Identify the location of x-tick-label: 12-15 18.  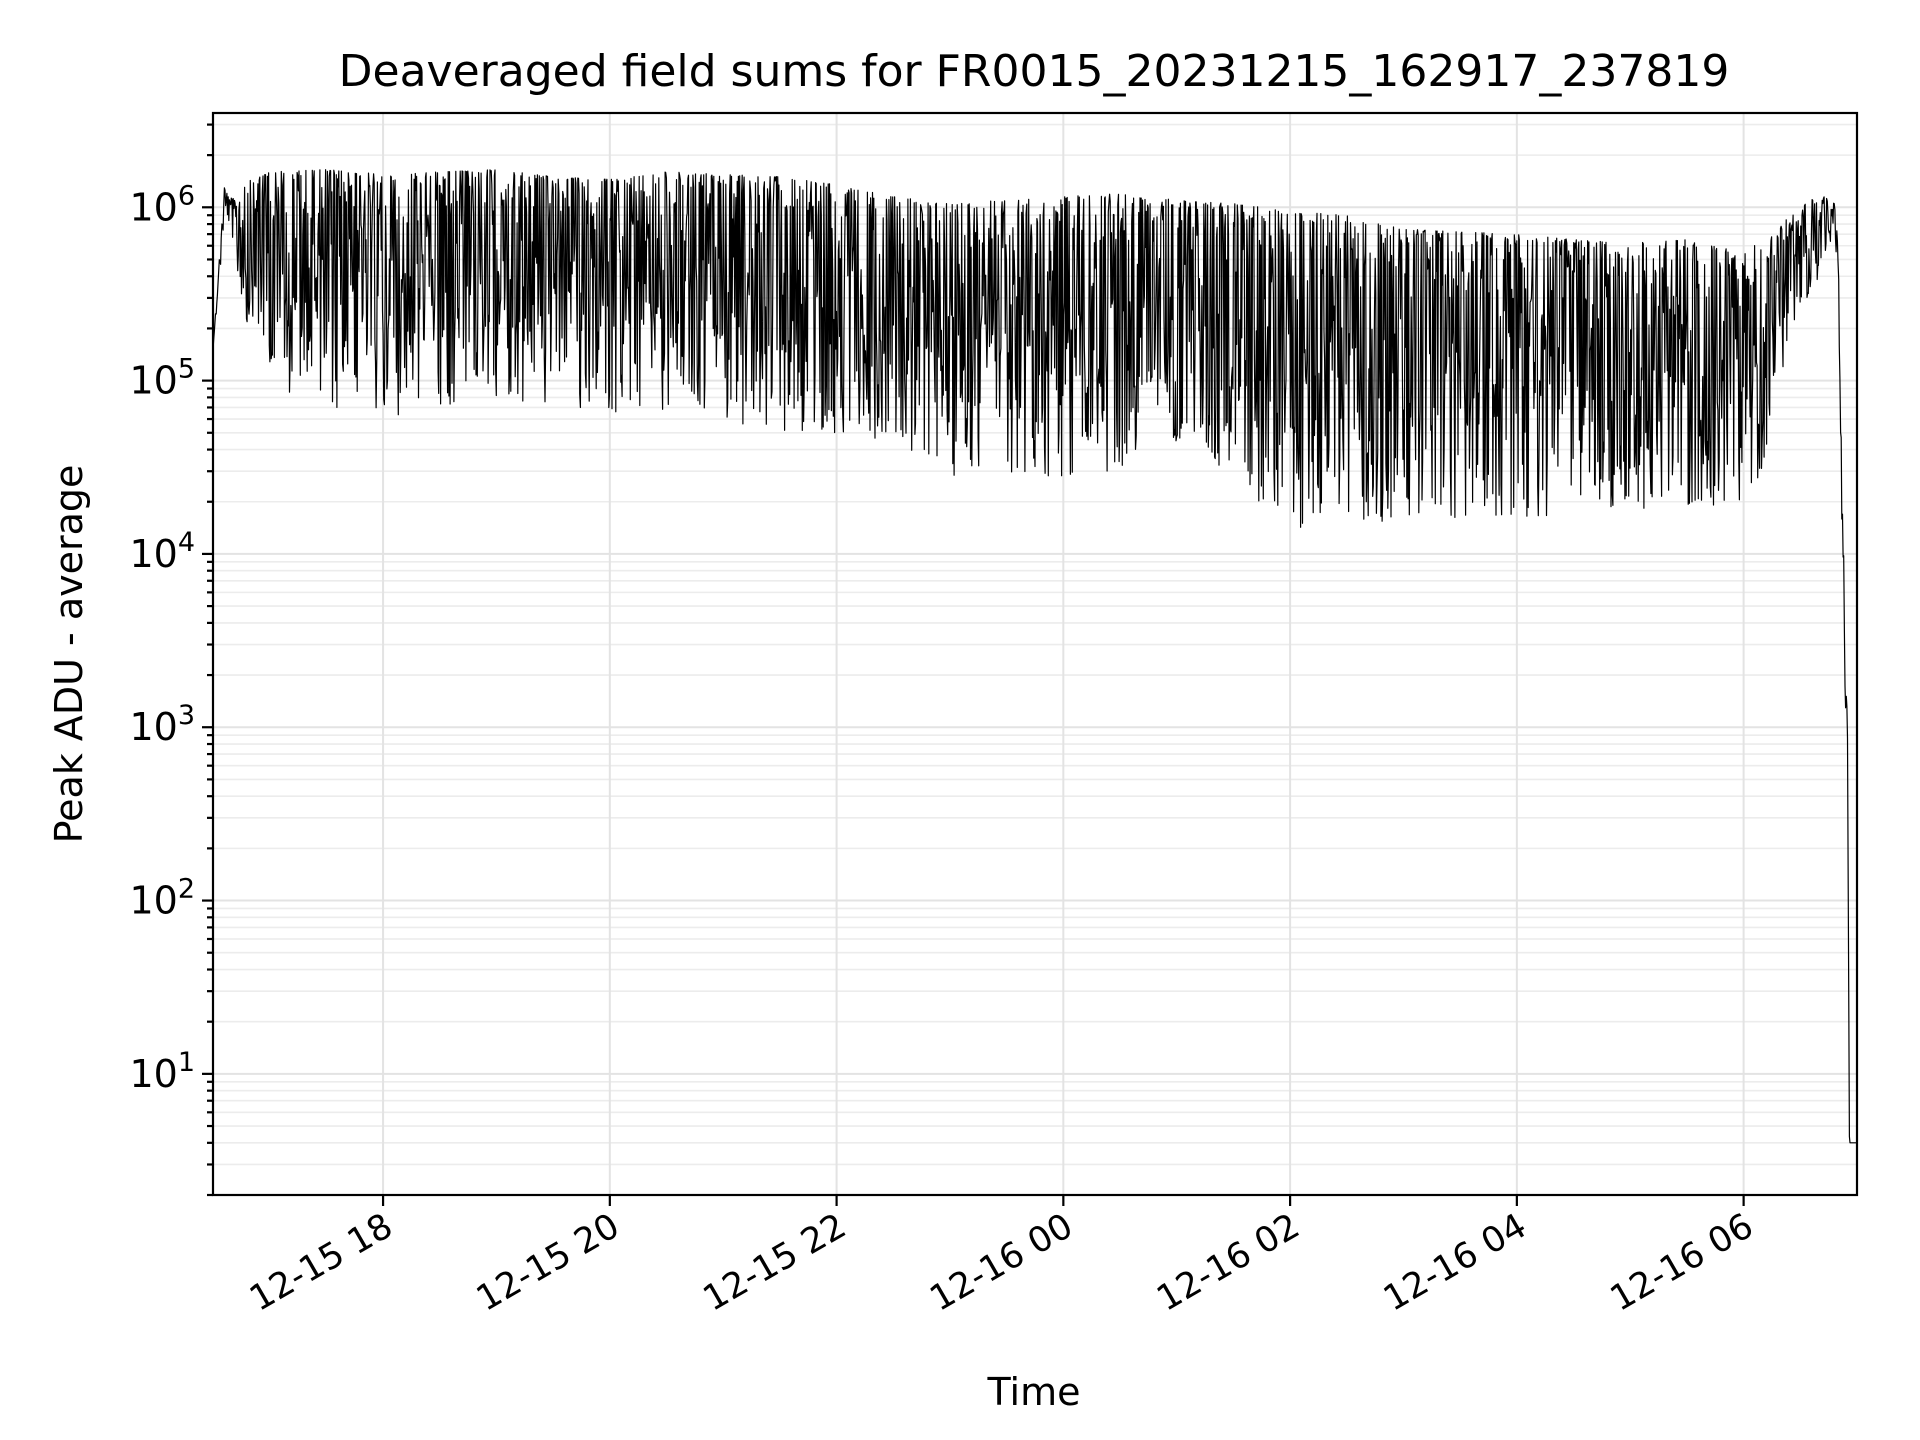
(321, 1262).